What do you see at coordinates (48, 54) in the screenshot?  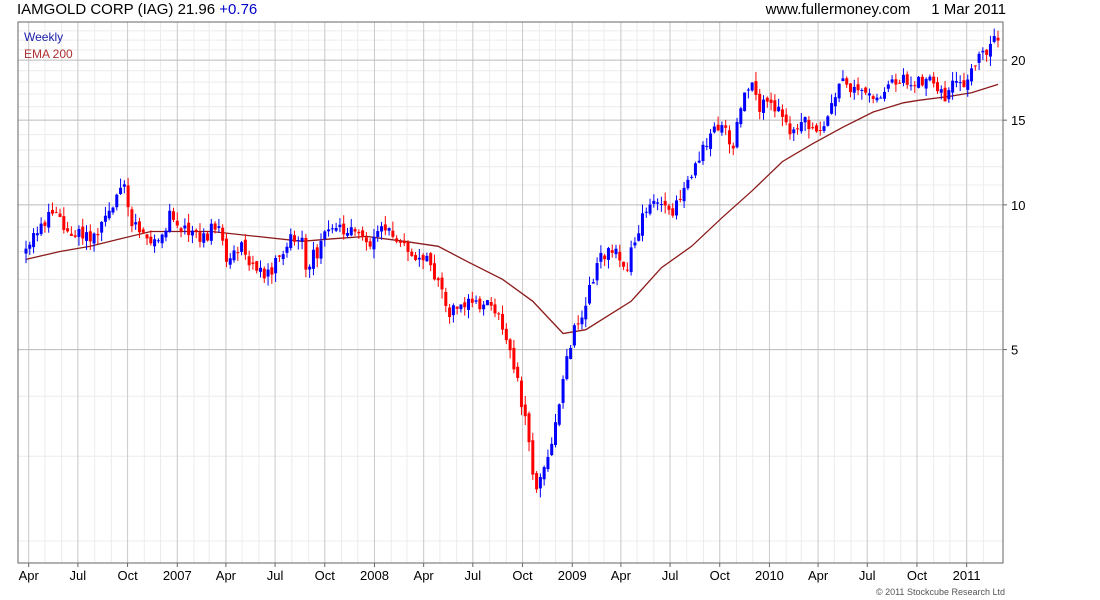 I see `legend-ema: EMA 200` at bounding box center [48, 54].